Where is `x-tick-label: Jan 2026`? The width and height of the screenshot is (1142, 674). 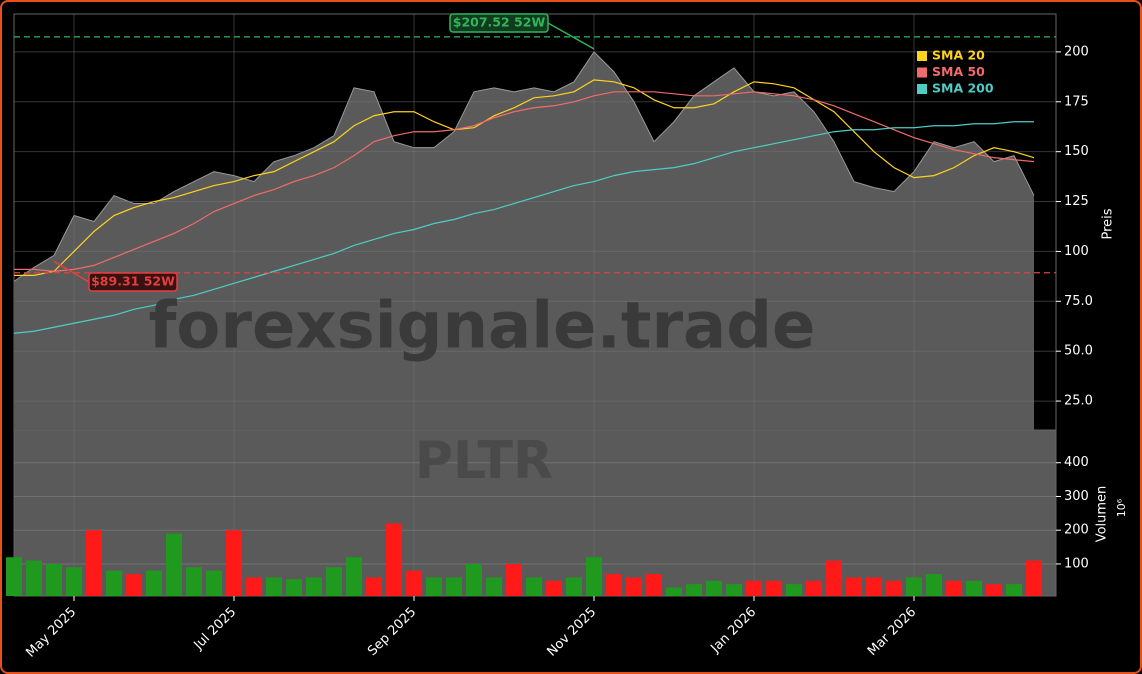
x-tick-label: Jan 2026 is located at coordinates (733, 631).